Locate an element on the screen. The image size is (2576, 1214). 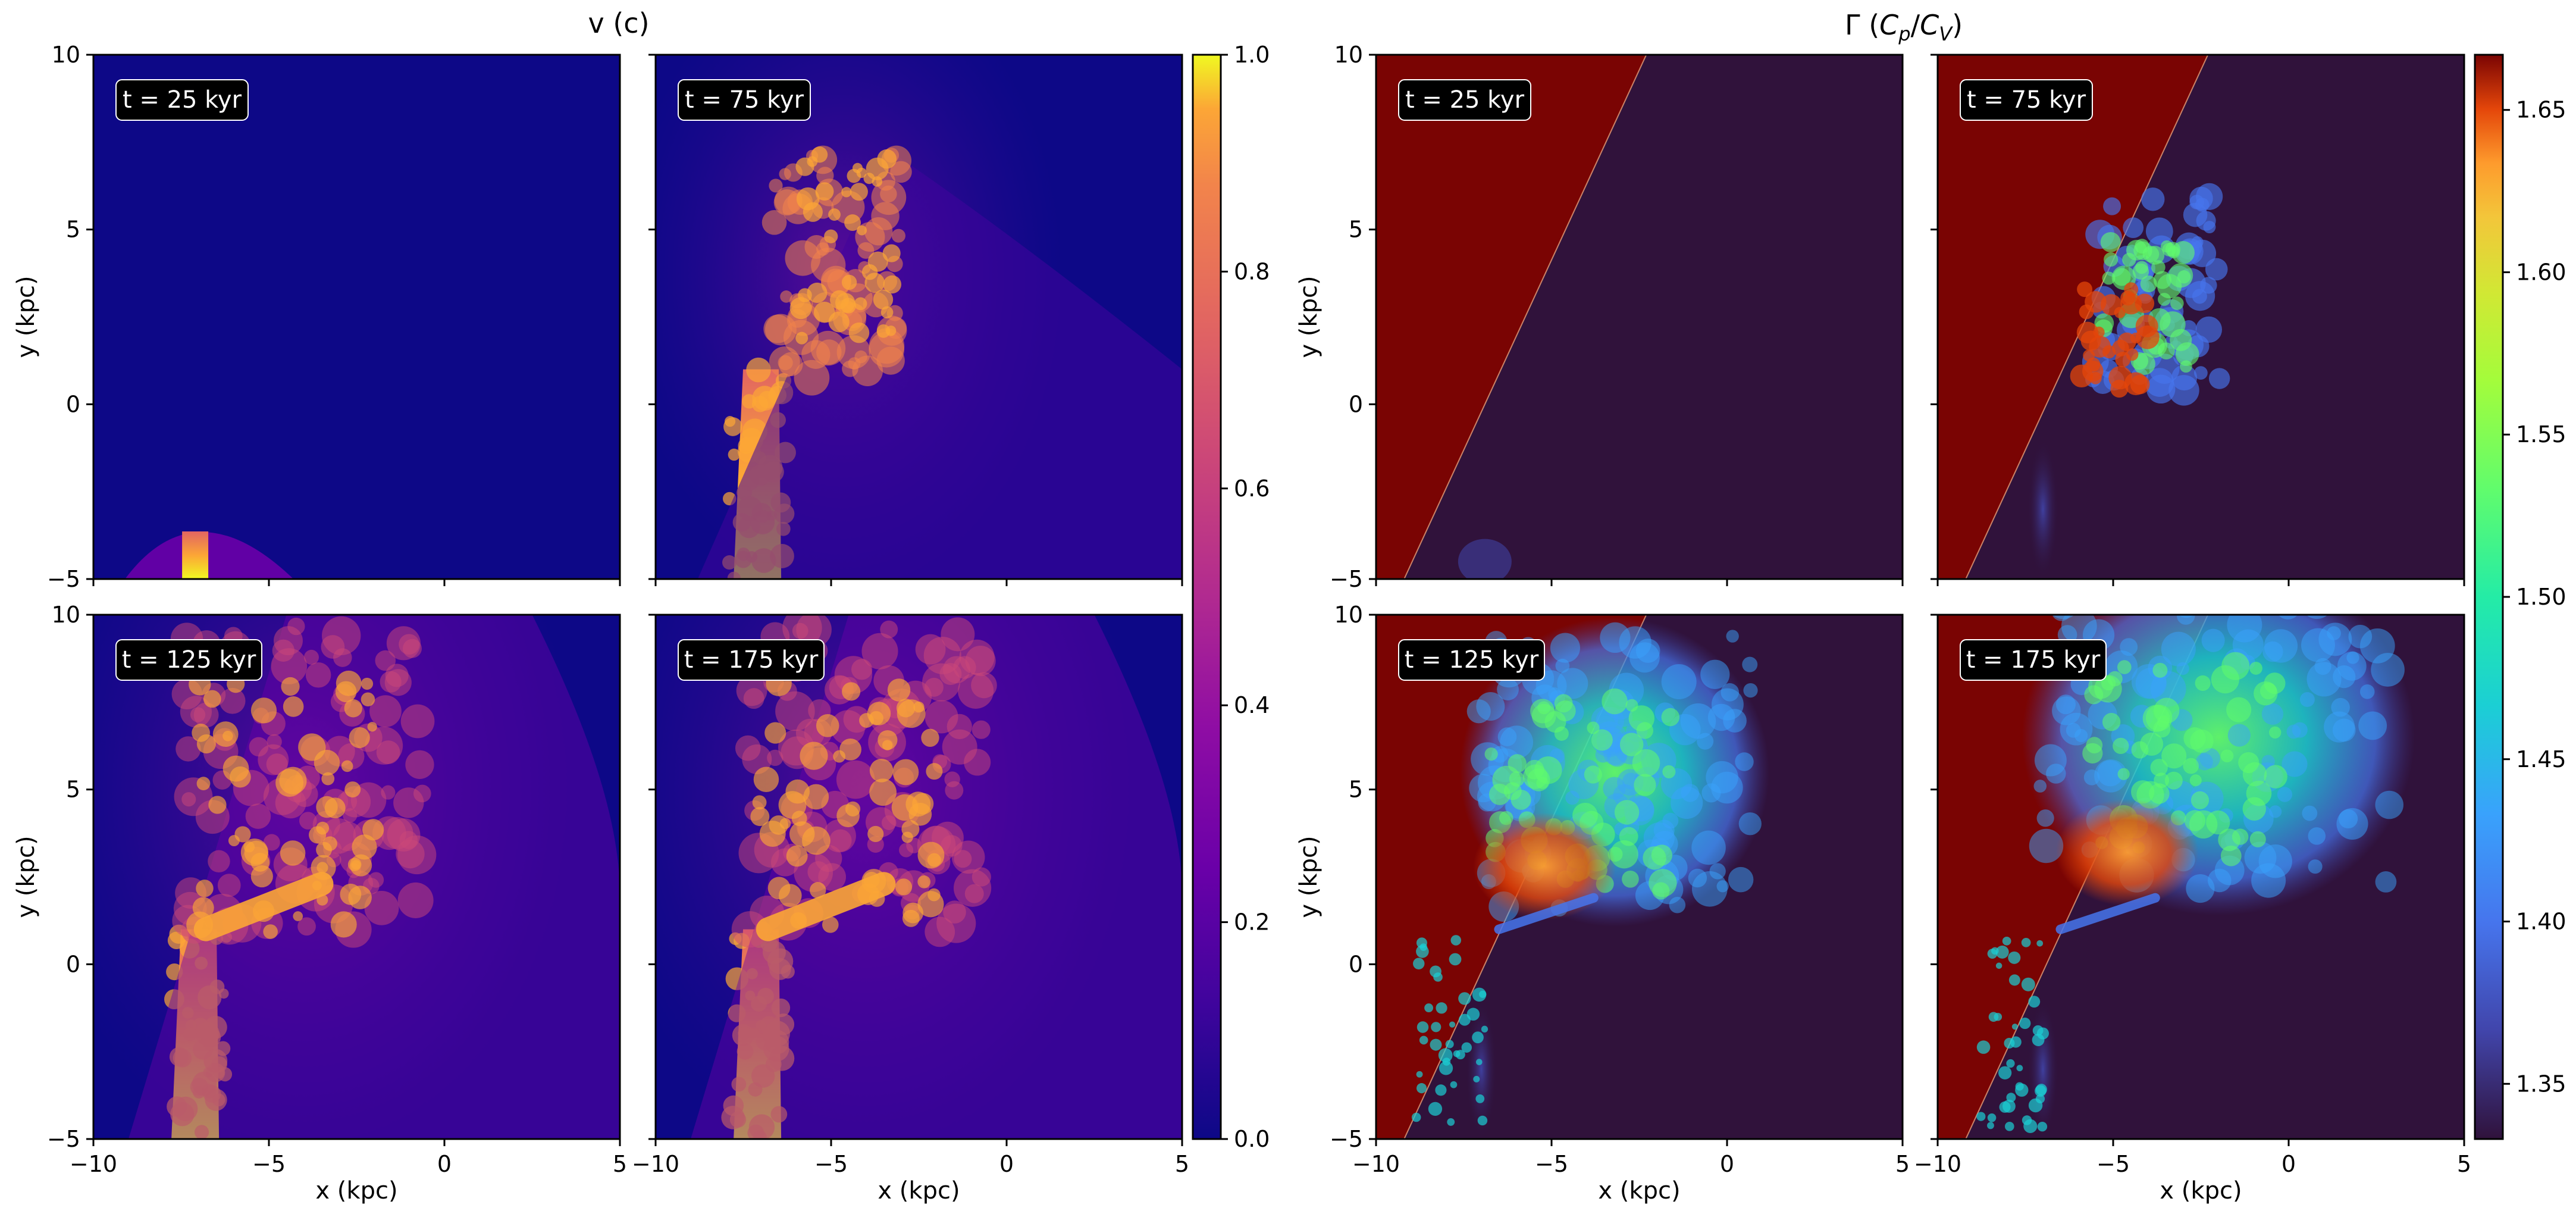
gamma-panel-175kyr: t = 175 kyr −10 −5 0 5 x (kpc) is located at coordinates (2192, 909).